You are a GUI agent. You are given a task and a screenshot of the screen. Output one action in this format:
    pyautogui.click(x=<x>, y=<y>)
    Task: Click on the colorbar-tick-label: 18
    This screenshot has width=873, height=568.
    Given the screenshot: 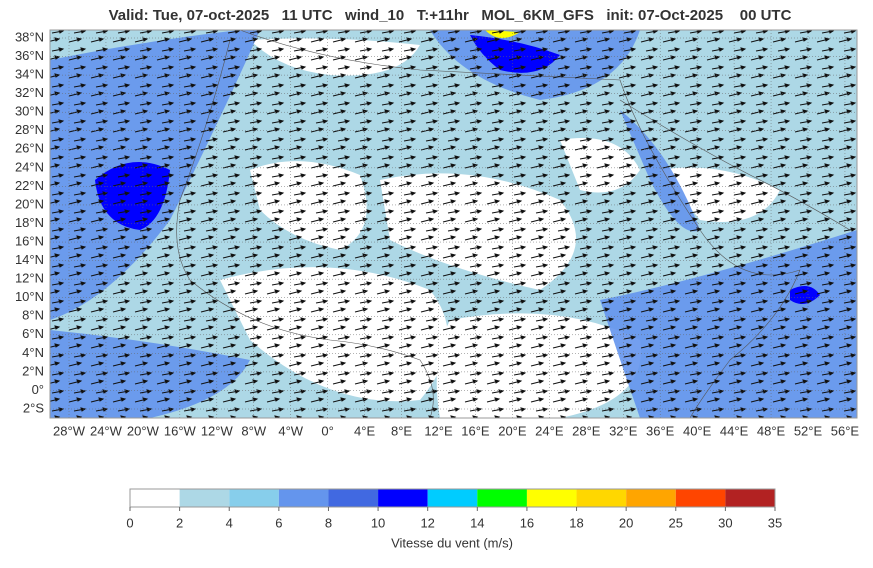 What is the action you would take?
    pyautogui.click(x=576, y=522)
    